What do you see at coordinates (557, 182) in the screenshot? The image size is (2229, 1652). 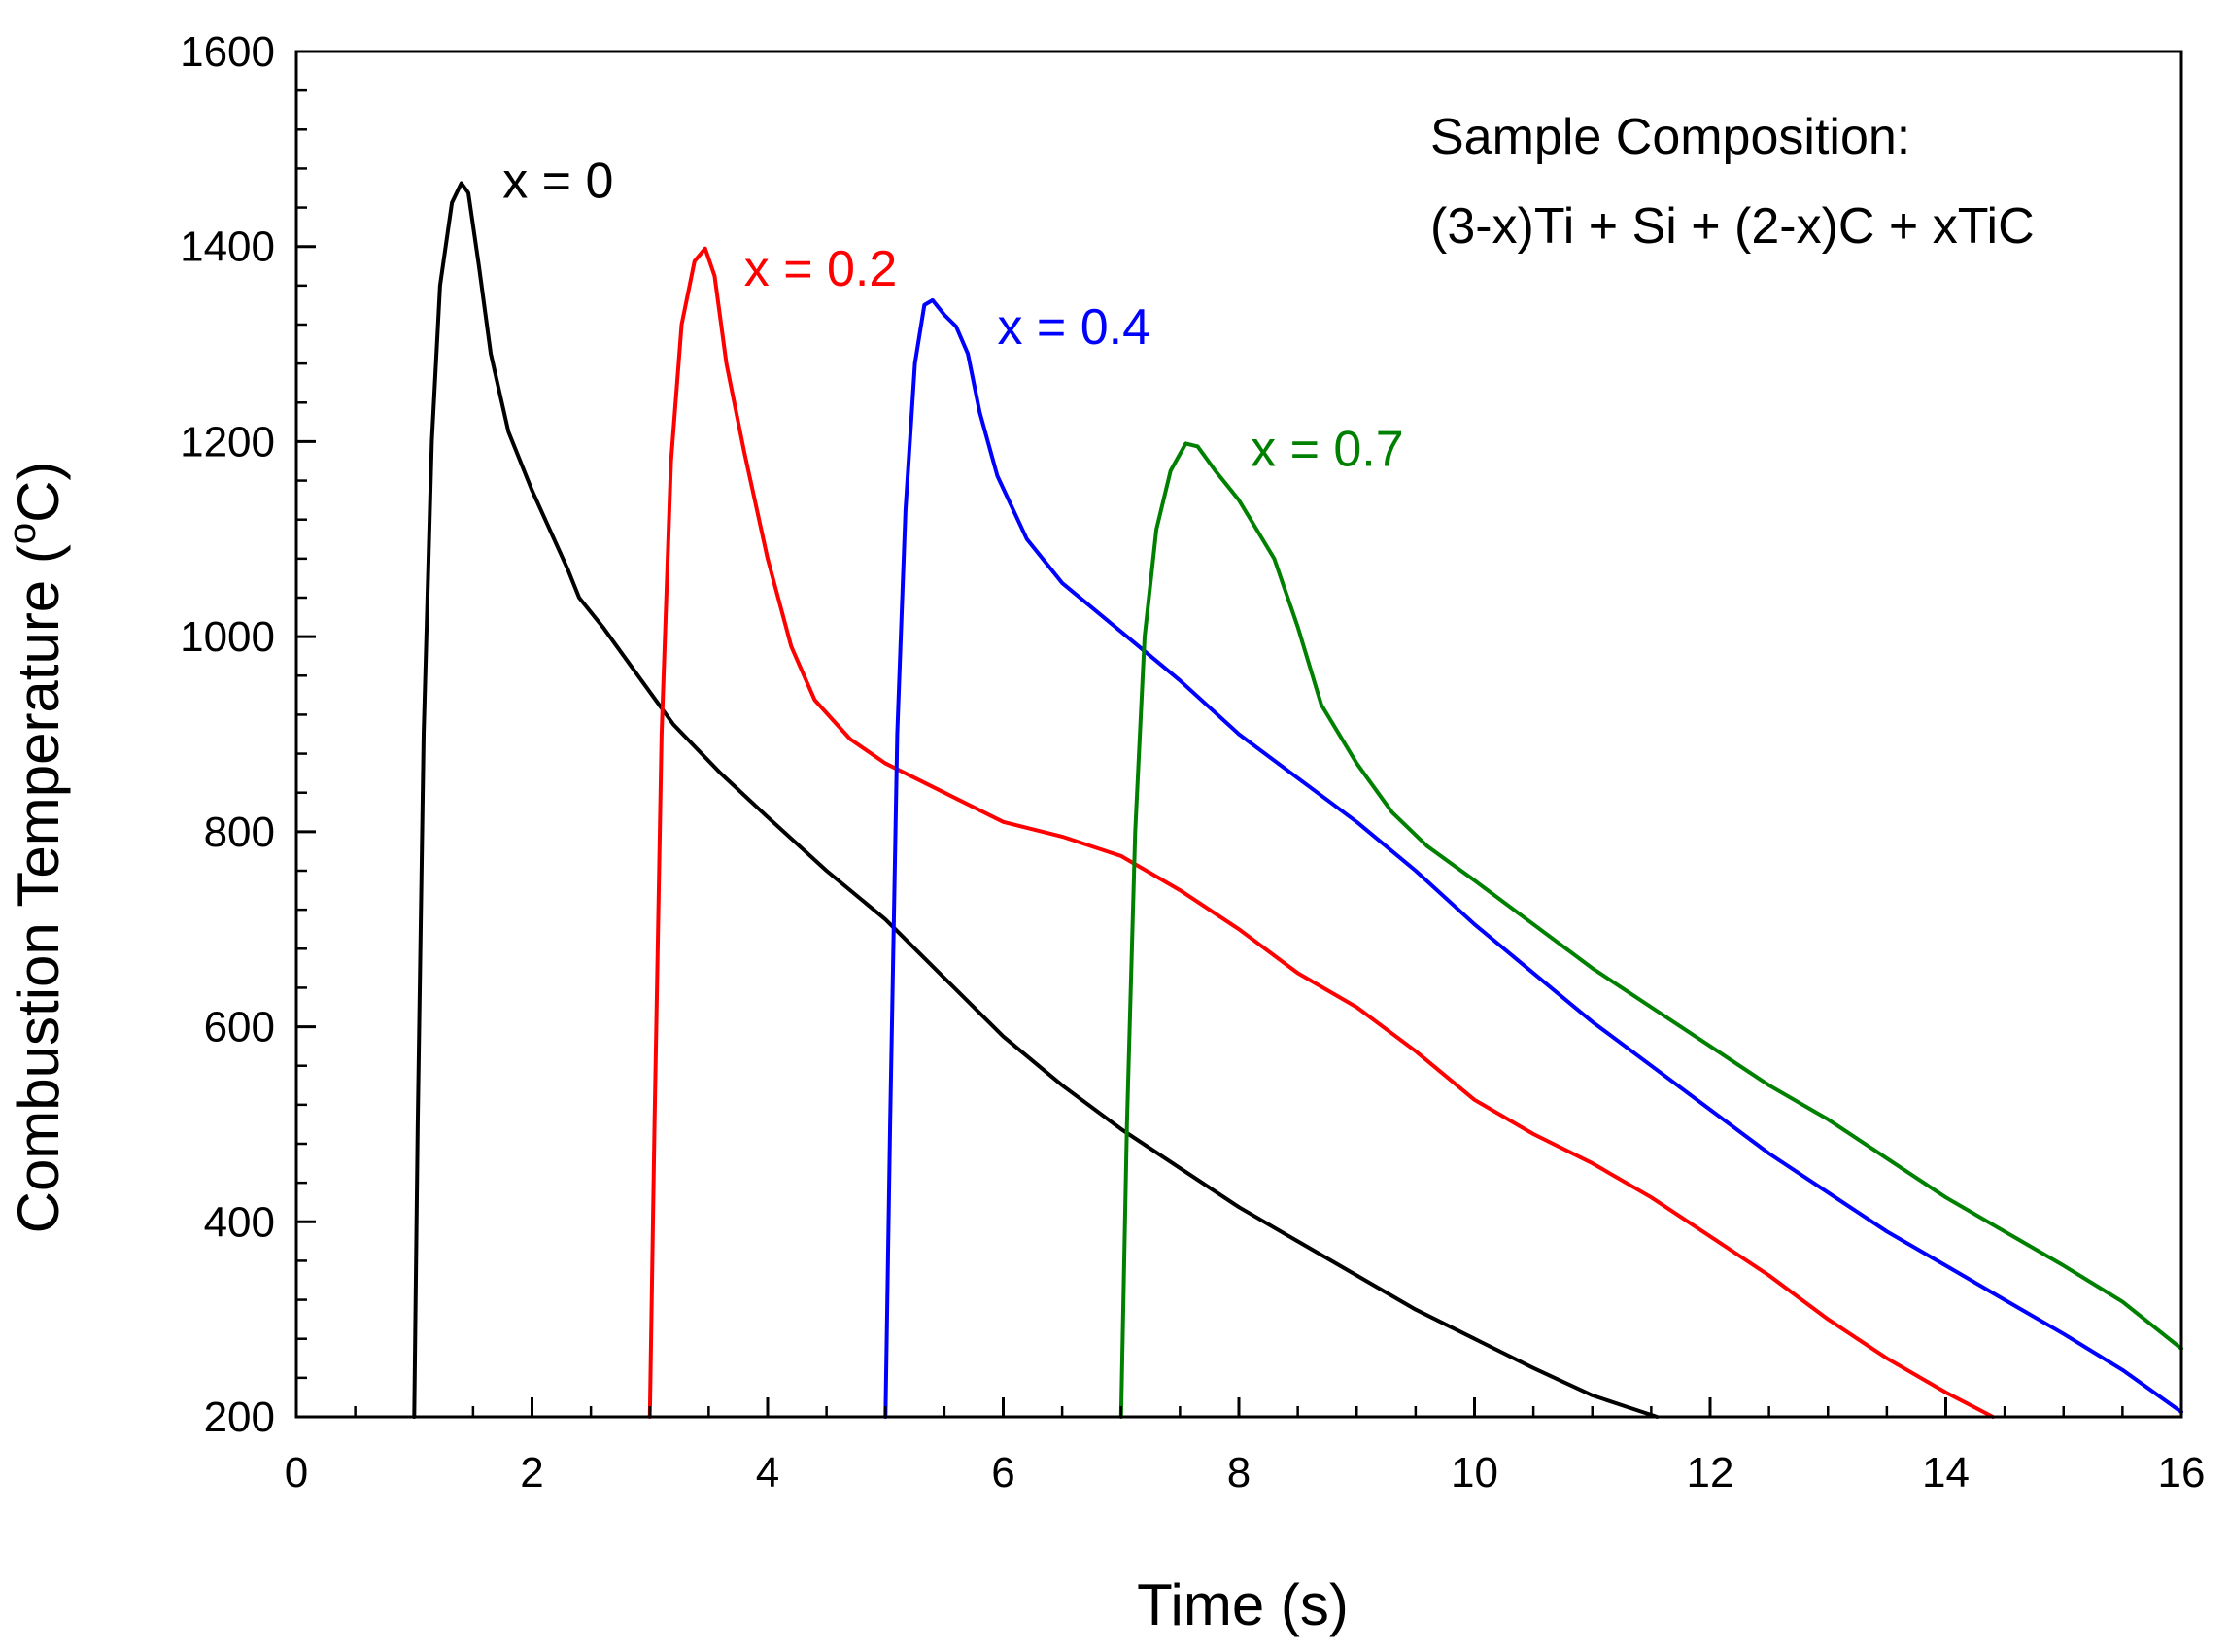 I see `series-label-0: x = 0` at bounding box center [557, 182].